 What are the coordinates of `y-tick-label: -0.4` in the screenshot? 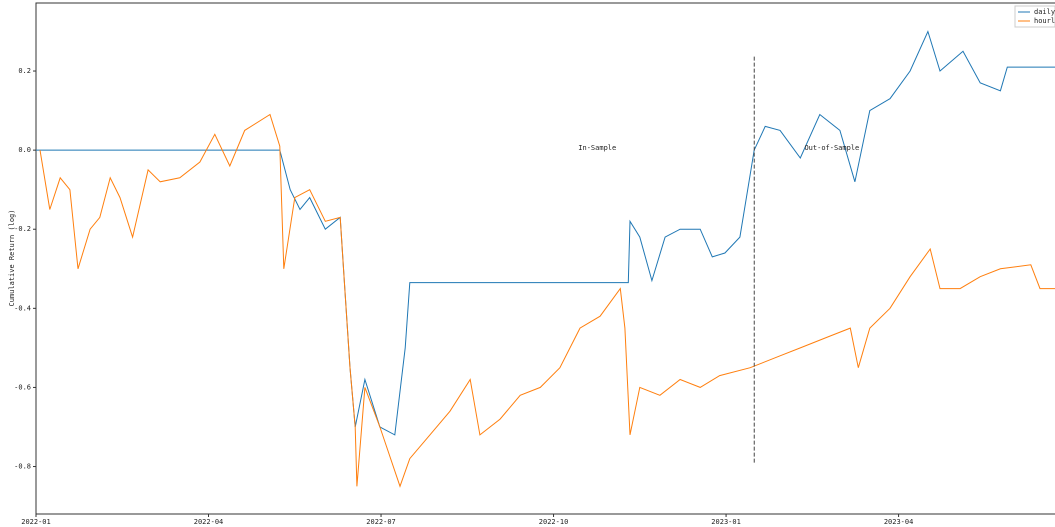 It's located at (22, 308).